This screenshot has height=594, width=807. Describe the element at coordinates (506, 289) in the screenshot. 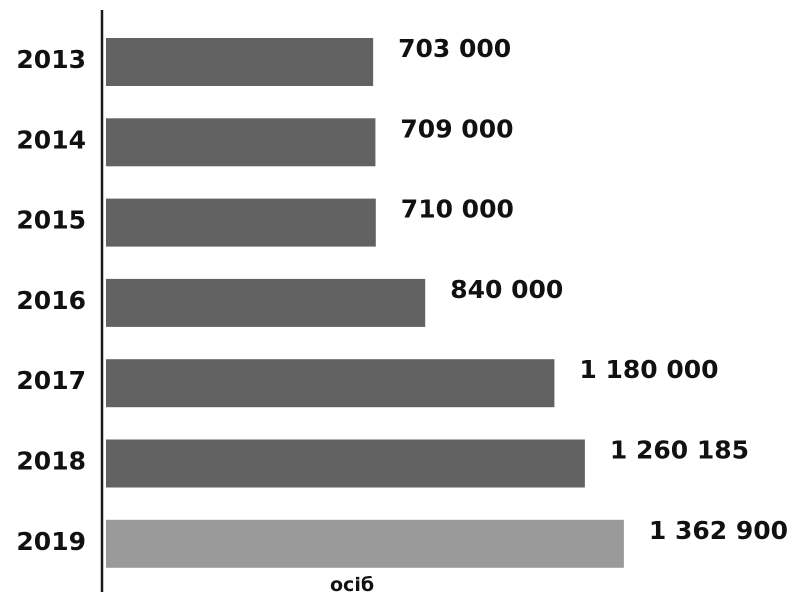

I see `value-label-2016: 840 000` at that location.